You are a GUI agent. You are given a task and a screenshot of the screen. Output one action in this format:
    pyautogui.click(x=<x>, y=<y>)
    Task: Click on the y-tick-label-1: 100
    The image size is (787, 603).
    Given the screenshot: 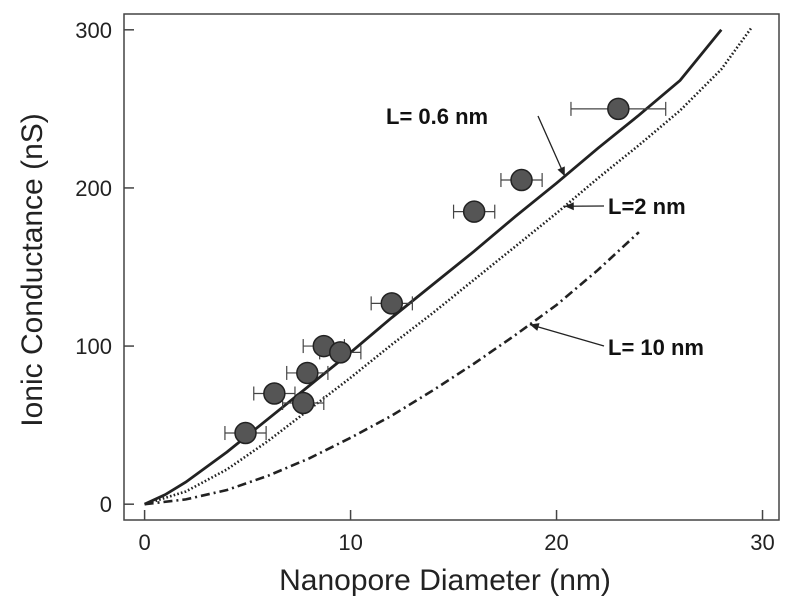 What is the action you would take?
    pyautogui.click(x=93, y=346)
    